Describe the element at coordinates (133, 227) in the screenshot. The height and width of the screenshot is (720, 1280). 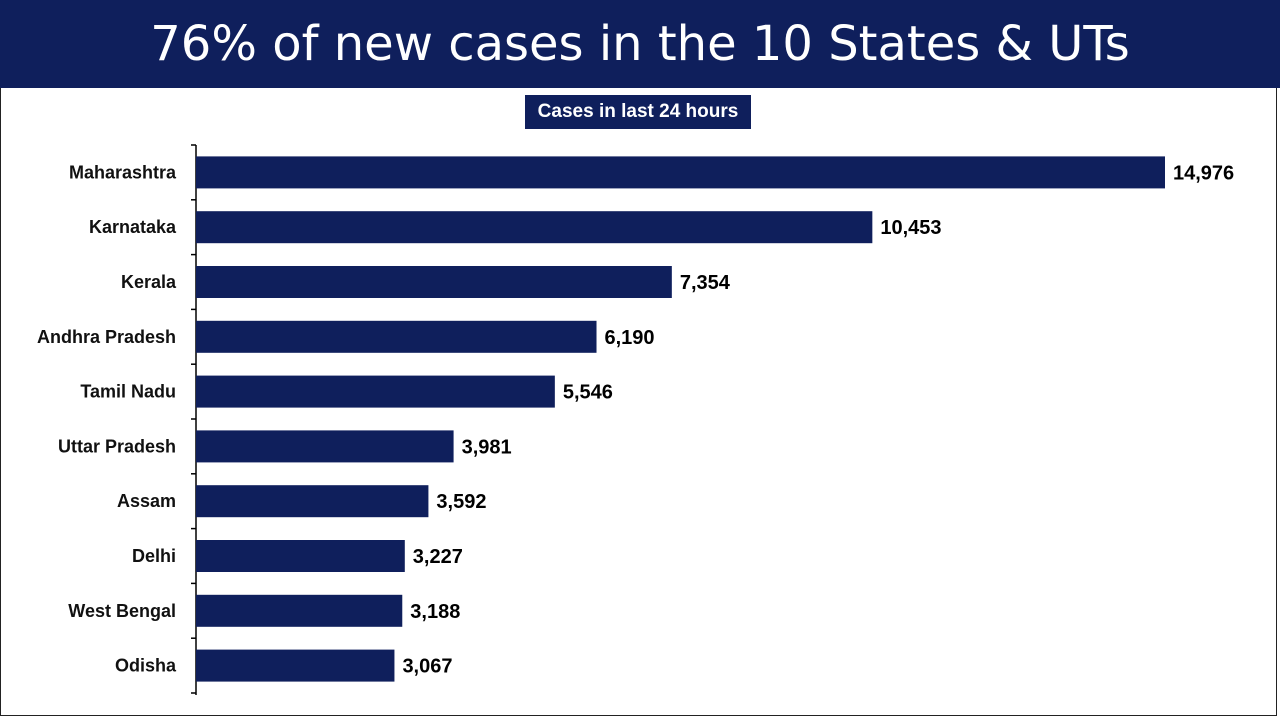
I see `category-label: Karnataka` at that location.